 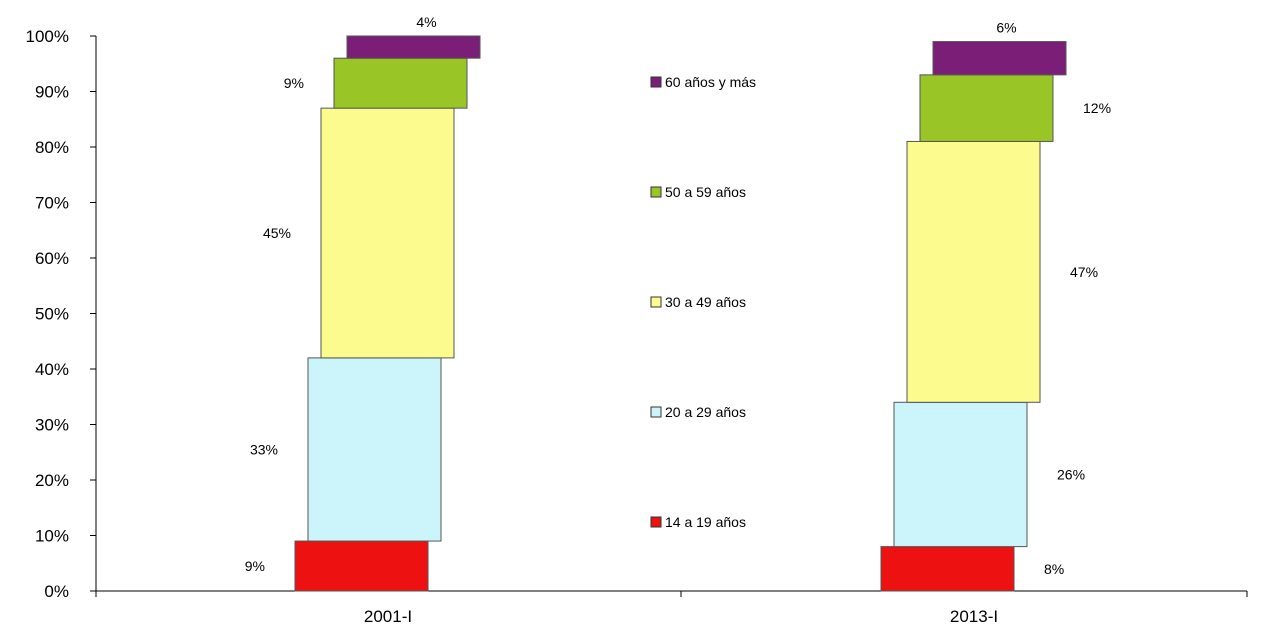 What do you see at coordinates (705, 192) in the screenshot?
I see `legend-label: 50 a 59 años` at bounding box center [705, 192].